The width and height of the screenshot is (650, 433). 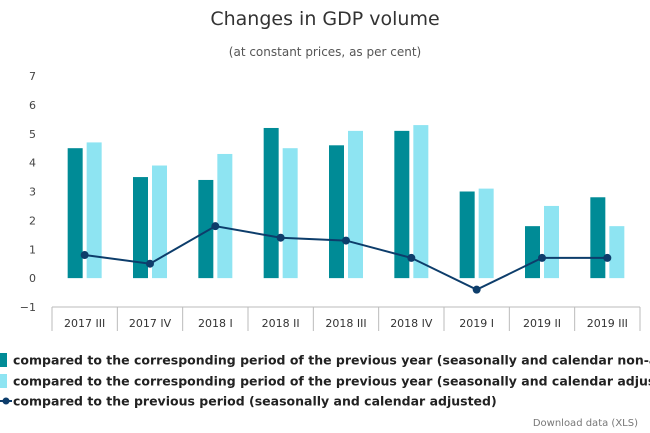 What do you see at coordinates (28, 307) in the screenshot?
I see `y-tick-label: −1` at bounding box center [28, 307].